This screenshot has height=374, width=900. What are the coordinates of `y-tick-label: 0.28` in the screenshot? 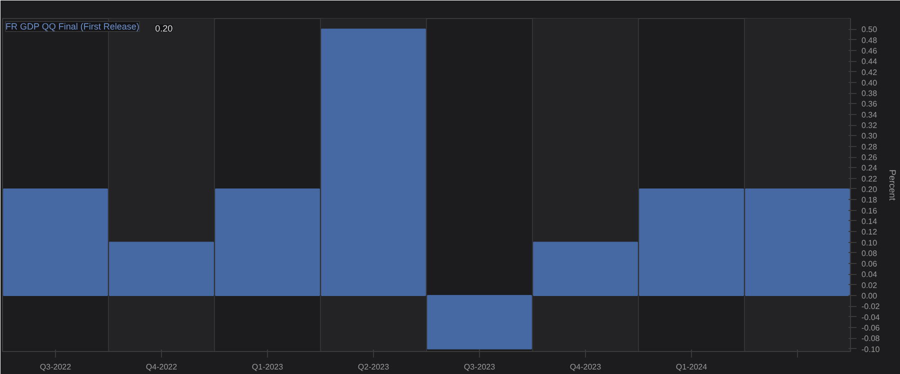 It's located at (870, 147).